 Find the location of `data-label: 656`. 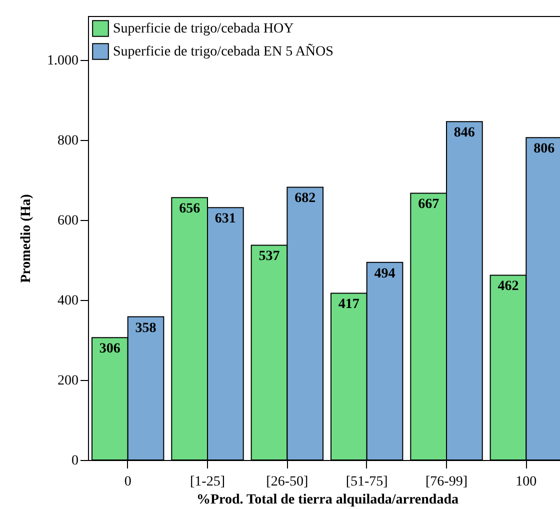

data-label: 656 is located at coordinates (189, 209).